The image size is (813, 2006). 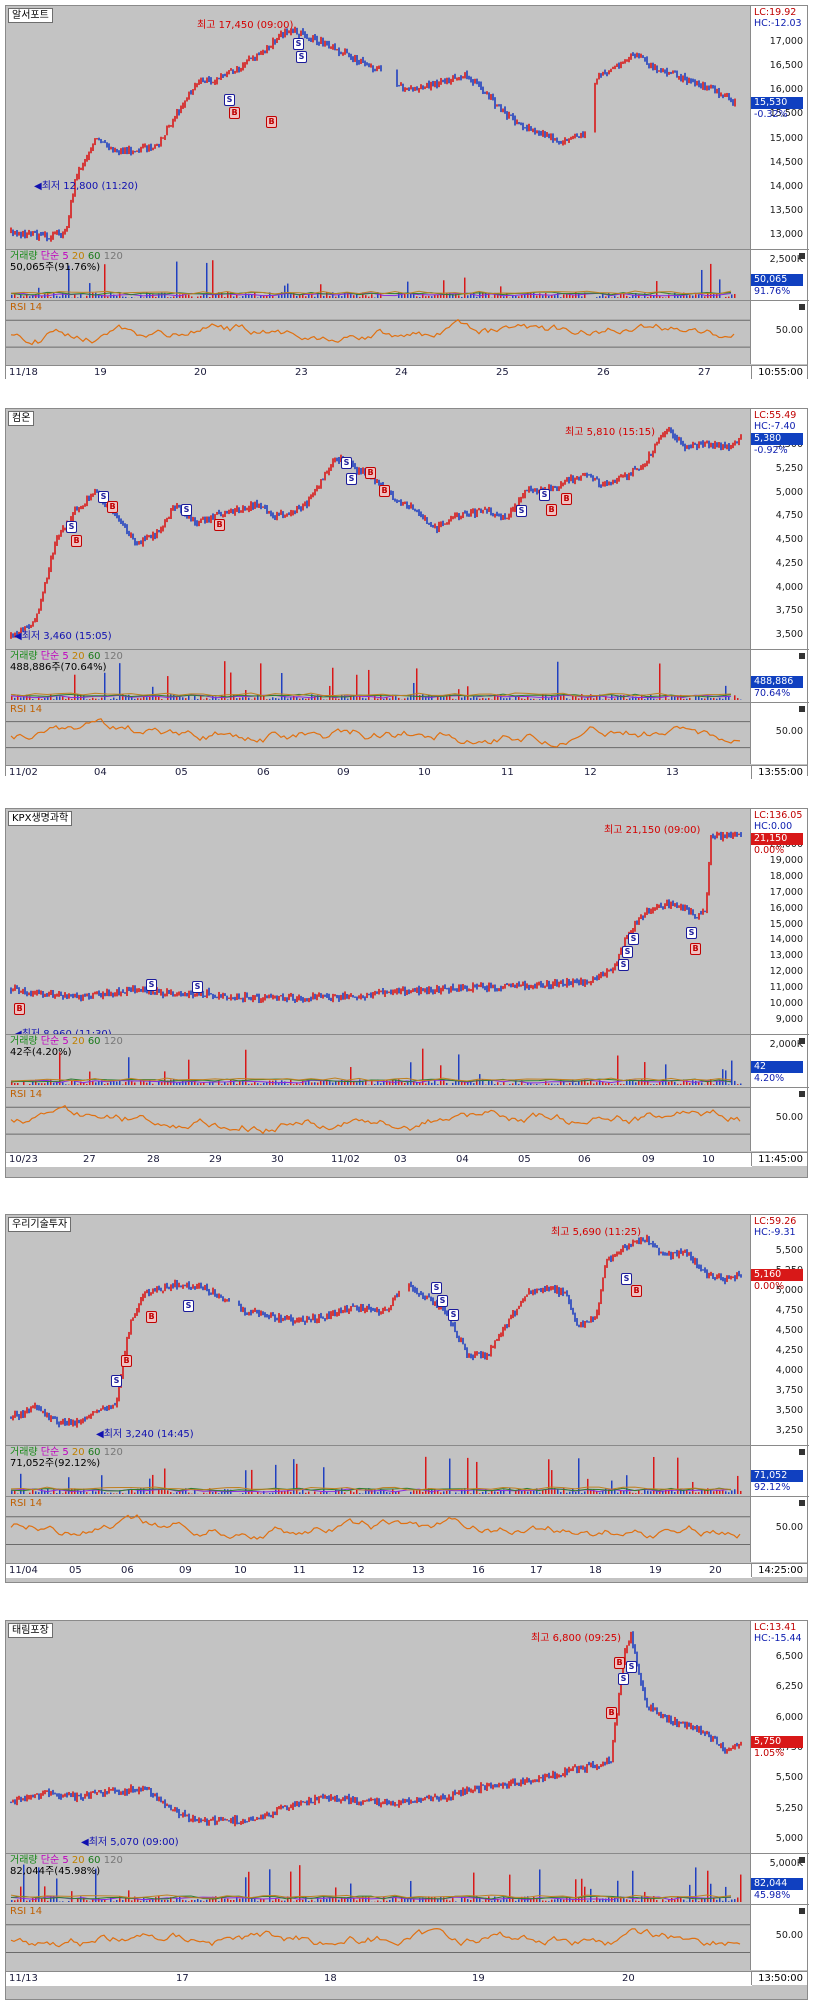 I want to click on volume-pane: 거래량 단순 5 20 60 120 50,065주(91.76%), so click(x=379, y=275).